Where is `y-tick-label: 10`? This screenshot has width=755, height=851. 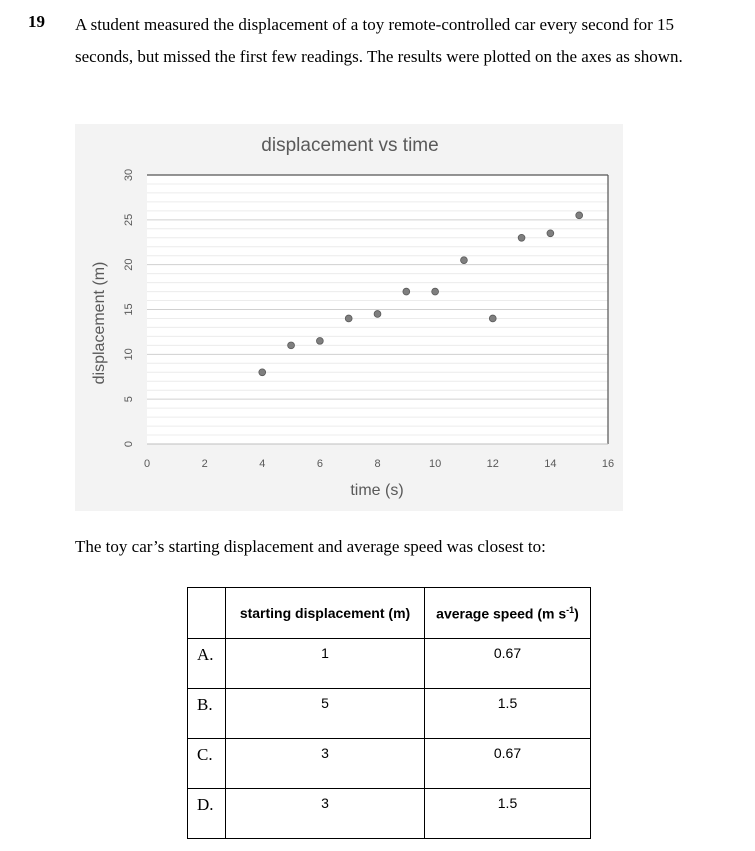 y-tick-label: 10 is located at coordinates (129, 354).